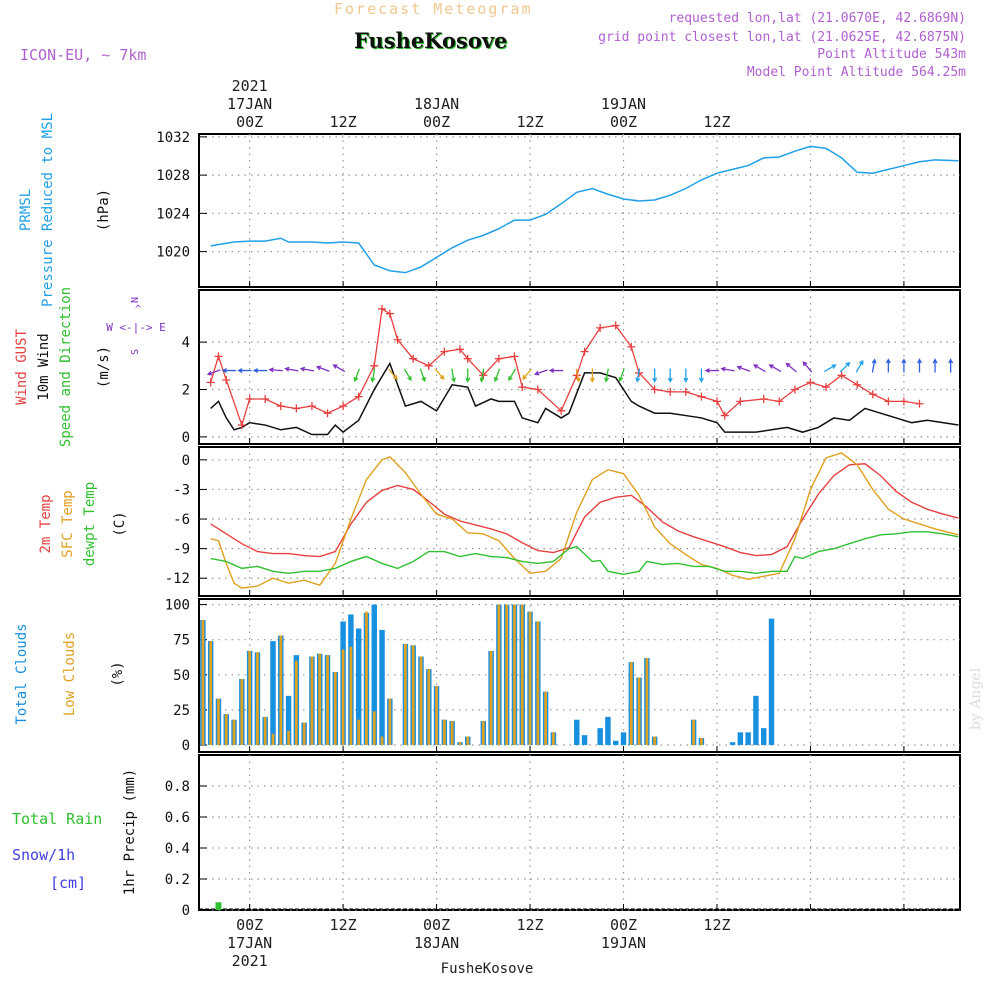 The image size is (1000, 1000). Describe the element at coordinates (46, 523) in the screenshot. I see `y-axis-label: 2m Temp` at that location.